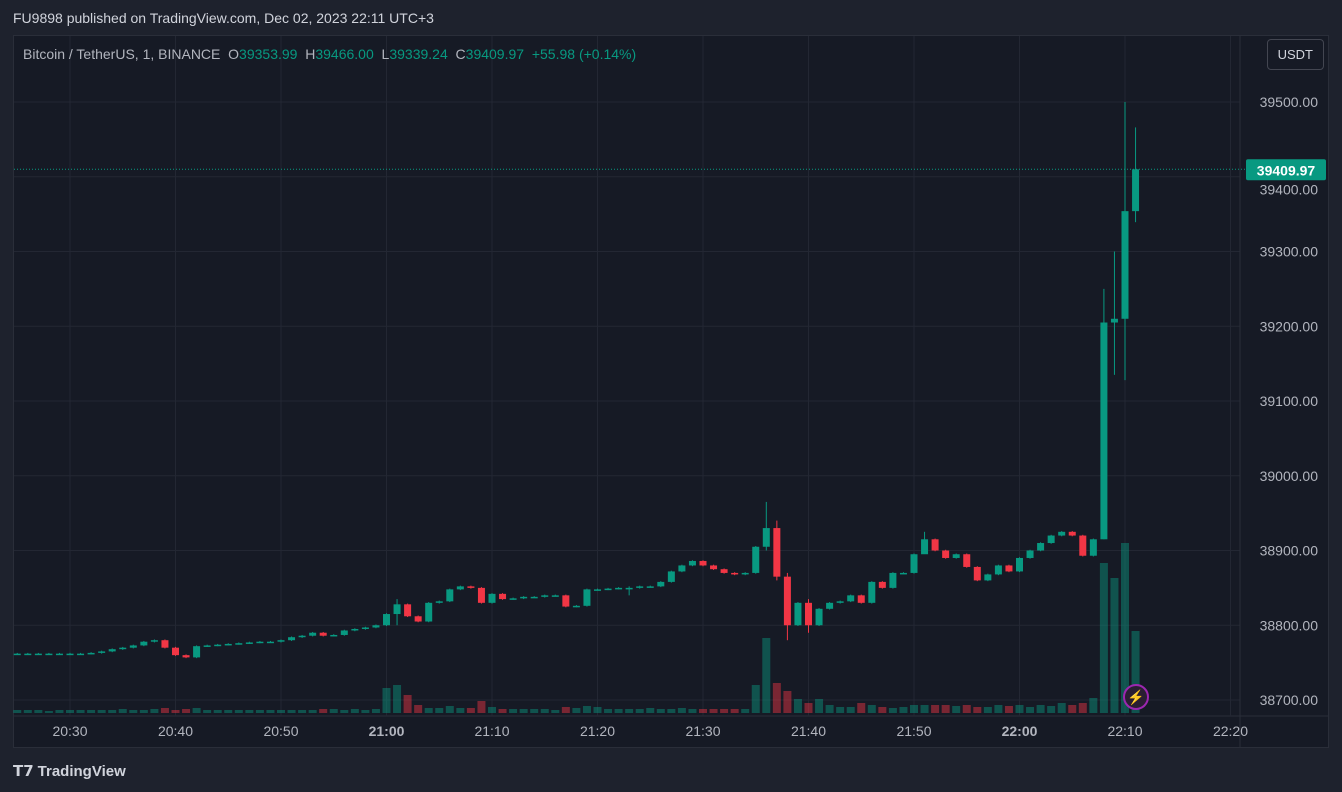  I want to click on y-tick-label: 38700.00, so click(1289, 700).